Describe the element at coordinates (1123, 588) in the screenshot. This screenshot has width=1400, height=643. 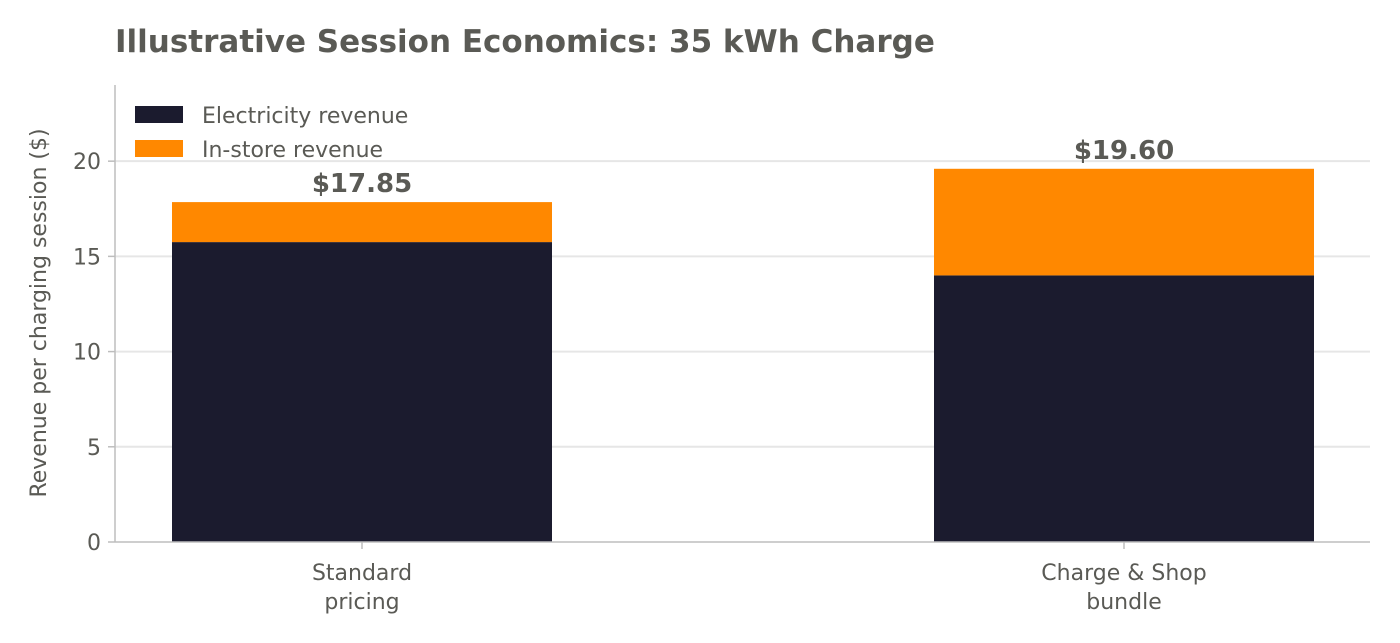
I see `x-tick-label-1: Charge & Shop bundle` at that location.